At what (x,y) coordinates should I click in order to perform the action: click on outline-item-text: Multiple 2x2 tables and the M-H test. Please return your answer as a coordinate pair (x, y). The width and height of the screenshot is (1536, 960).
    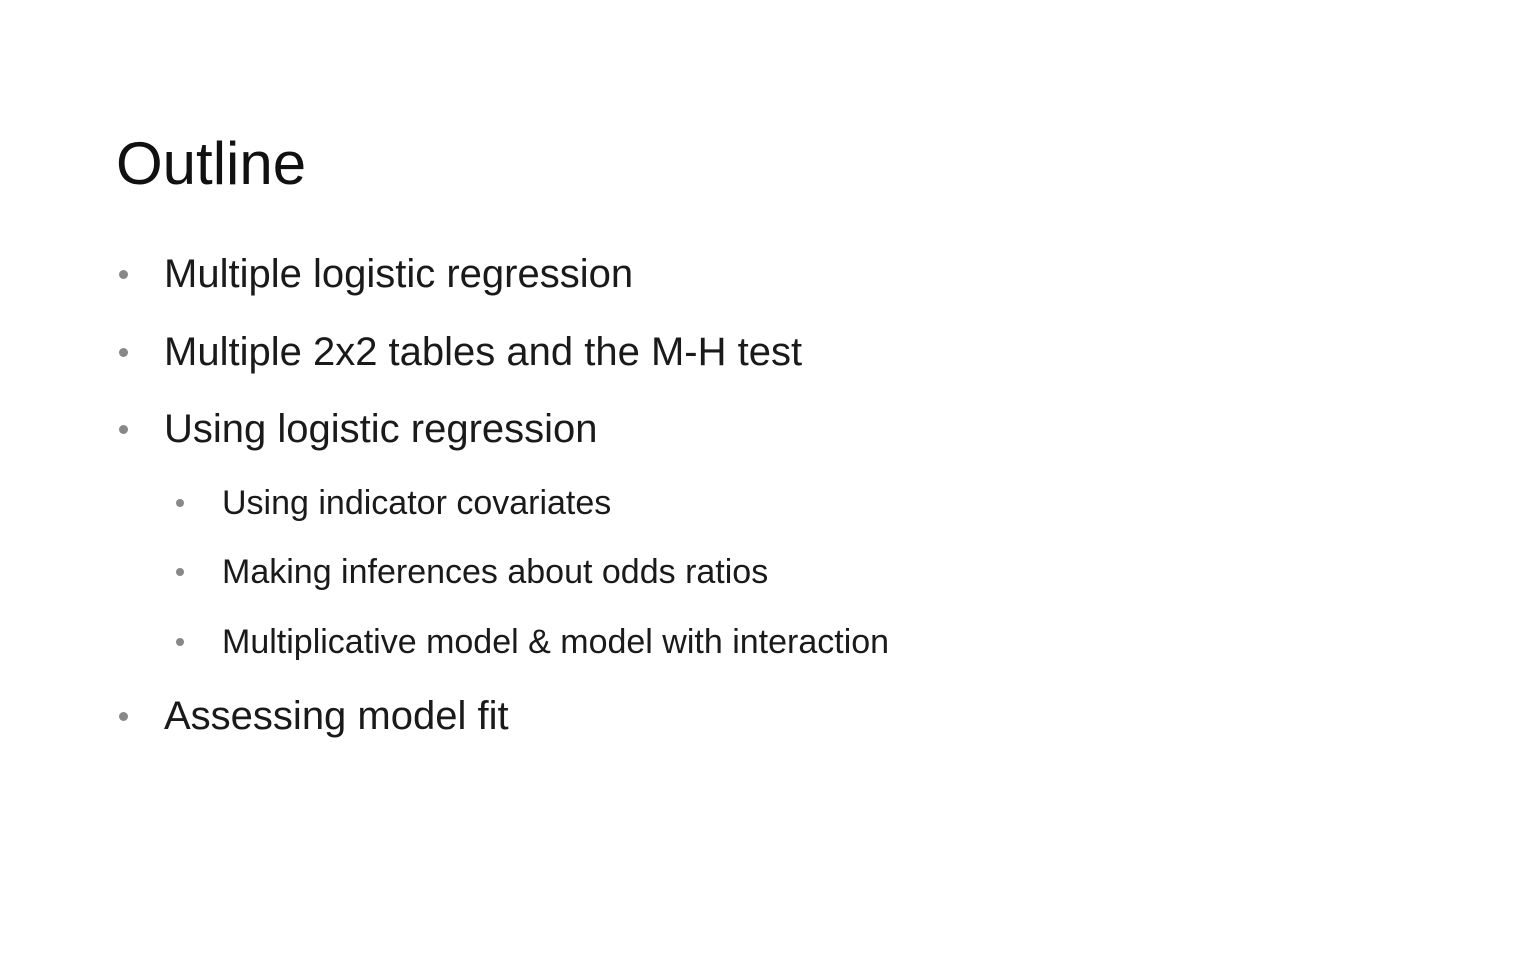
    Looking at the image, I should click on (483, 352).